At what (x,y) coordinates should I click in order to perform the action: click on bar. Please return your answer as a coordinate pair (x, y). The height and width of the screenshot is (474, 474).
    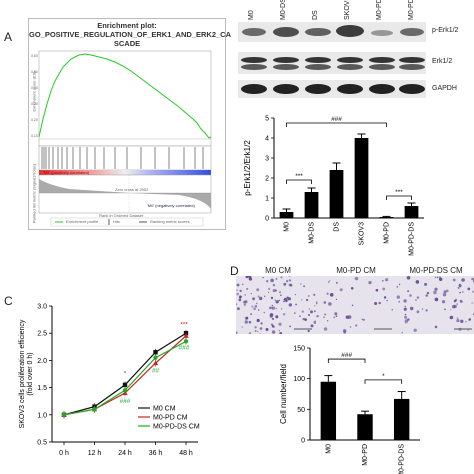
    Looking at the image, I should click on (386, 217).